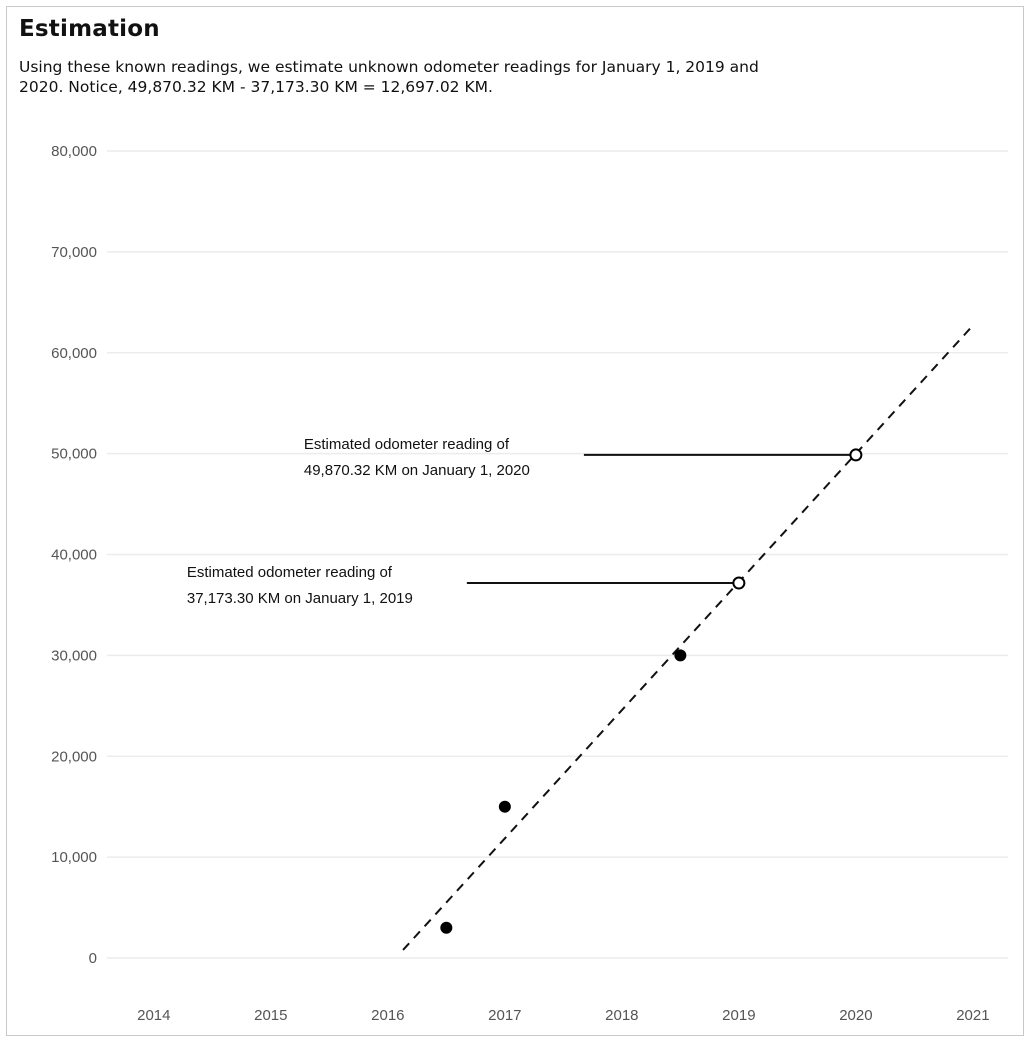 The width and height of the screenshot is (1031, 1043). What do you see at coordinates (74, 655) in the screenshot?
I see `y-tick-label: 30,000` at bounding box center [74, 655].